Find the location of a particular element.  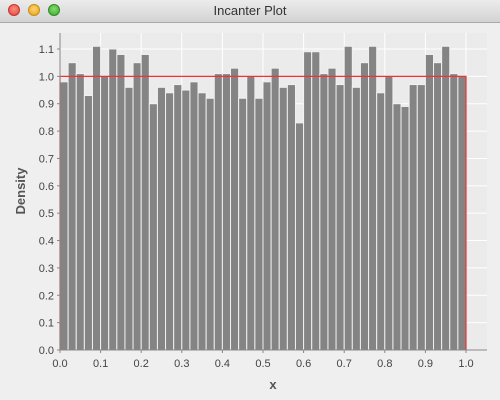

y-tick-label: 1.1 is located at coordinates (46, 50).